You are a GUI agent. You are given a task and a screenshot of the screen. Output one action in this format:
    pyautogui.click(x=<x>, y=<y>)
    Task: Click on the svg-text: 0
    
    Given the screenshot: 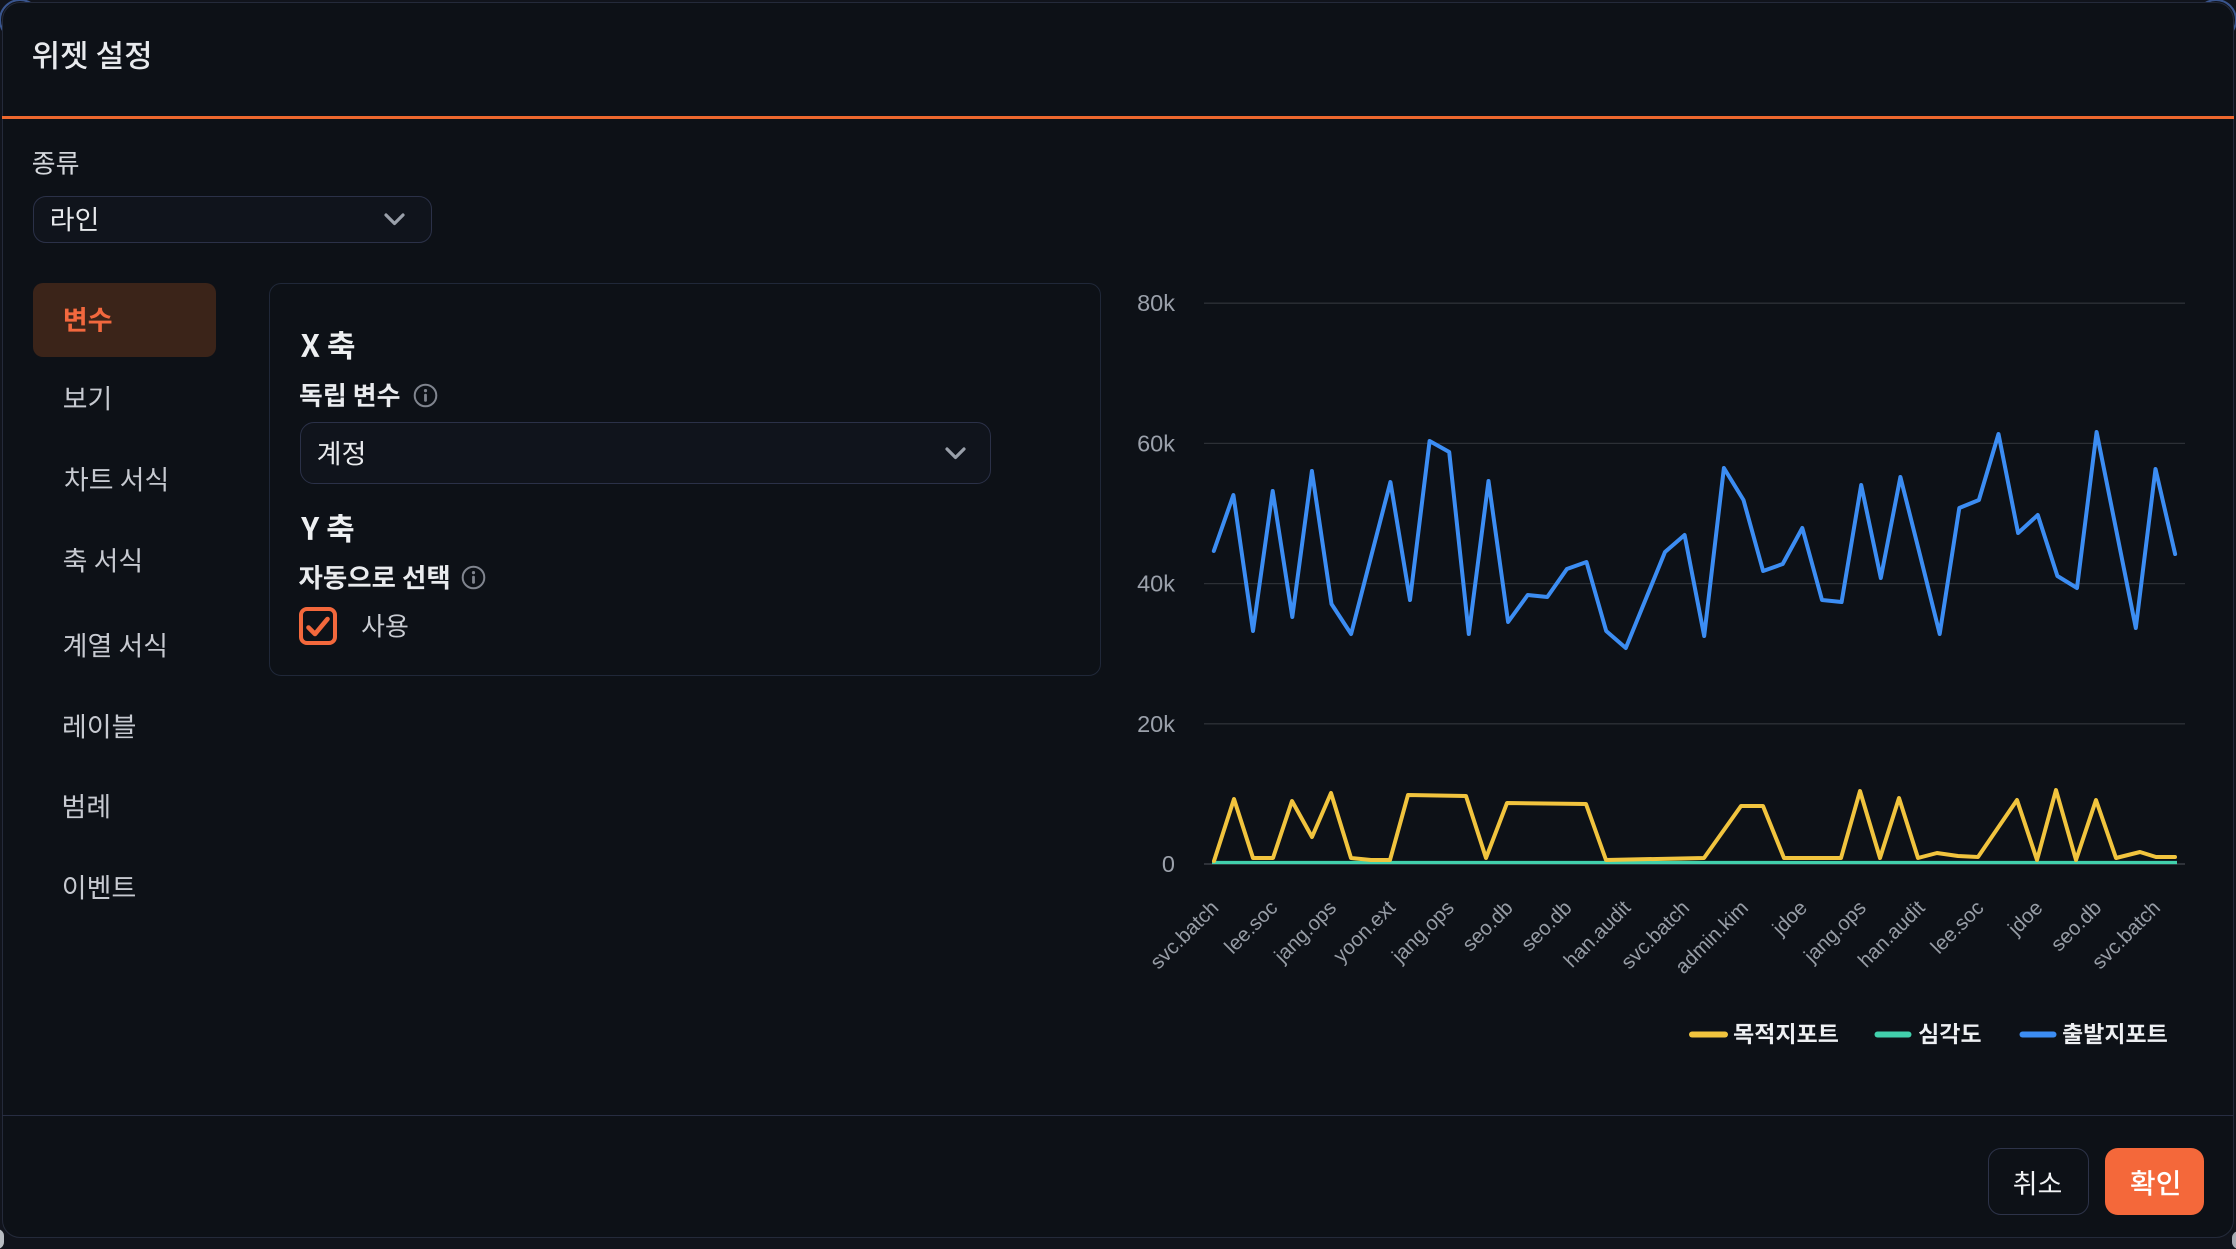 What is the action you would take?
    pyautogui.click(x=1168, y=864)
    